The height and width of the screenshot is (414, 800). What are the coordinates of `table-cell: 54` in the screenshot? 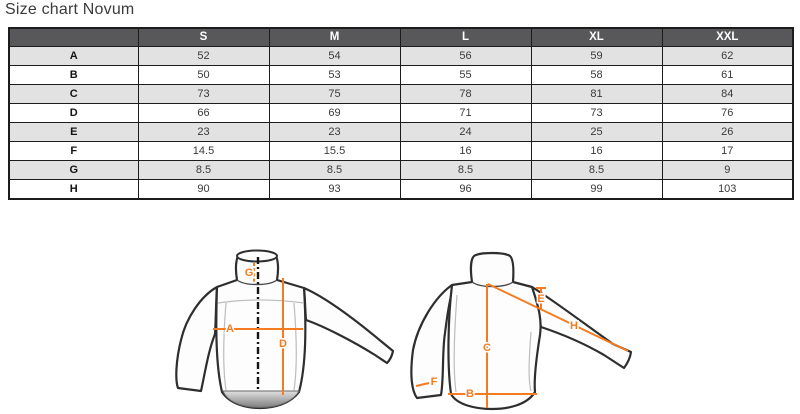 It's located at (334, 56).